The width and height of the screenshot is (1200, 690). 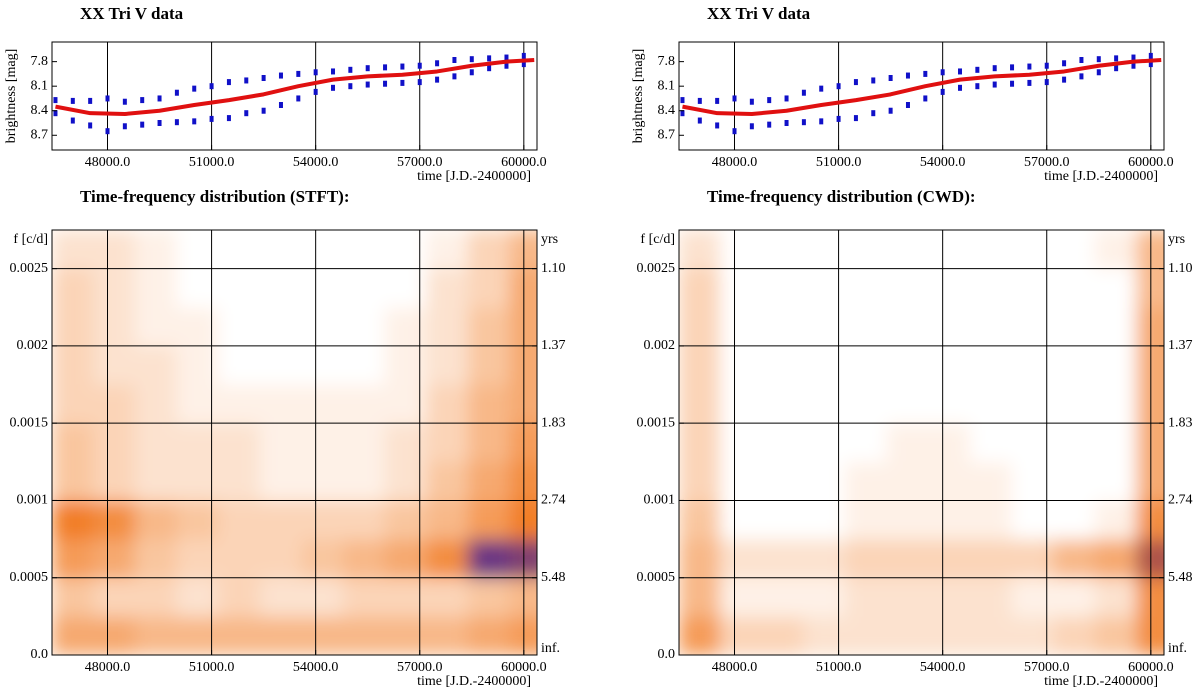 I want to click on plot-background, so click(x=921, y=96).